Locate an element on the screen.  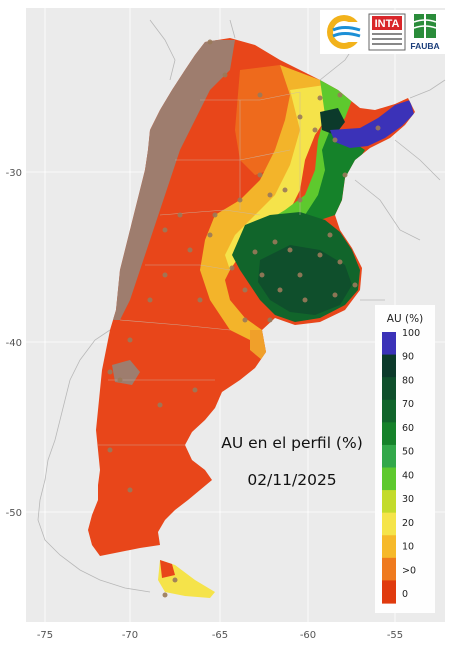
logos: INTA FAUBA is located at coordinates (385, 32).